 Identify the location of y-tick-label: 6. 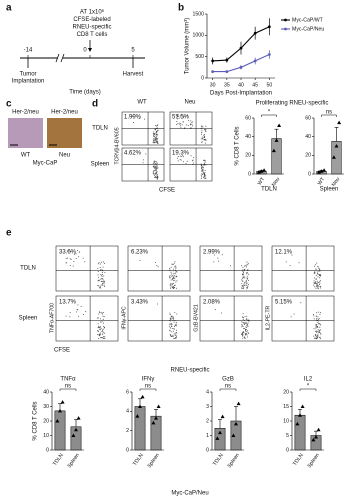
(127, 392).